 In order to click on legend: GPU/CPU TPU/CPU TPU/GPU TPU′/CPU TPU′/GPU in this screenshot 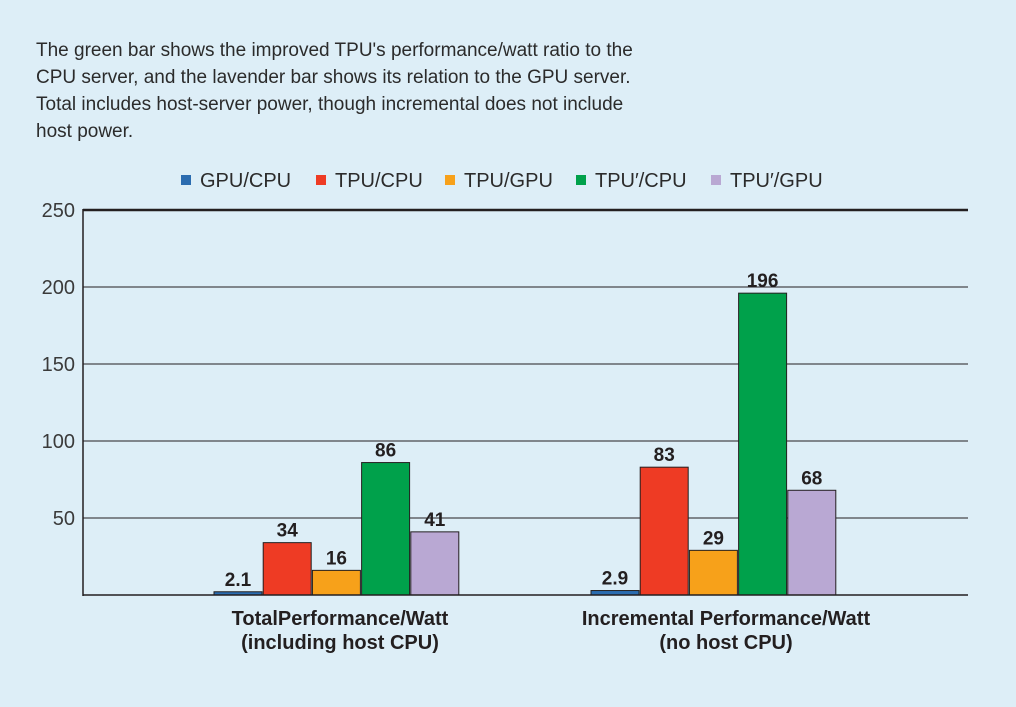, I will do `click(502, 181)`.